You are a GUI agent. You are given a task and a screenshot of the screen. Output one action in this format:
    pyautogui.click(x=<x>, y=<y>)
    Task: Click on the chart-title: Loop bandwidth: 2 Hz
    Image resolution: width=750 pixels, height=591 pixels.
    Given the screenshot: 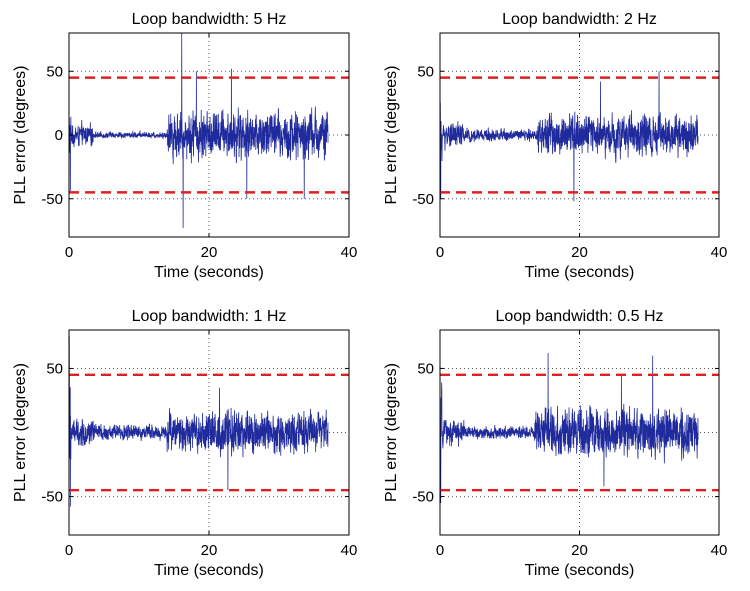 What is the action you would take?
    pyautogui.click(x=579, y=19)
    